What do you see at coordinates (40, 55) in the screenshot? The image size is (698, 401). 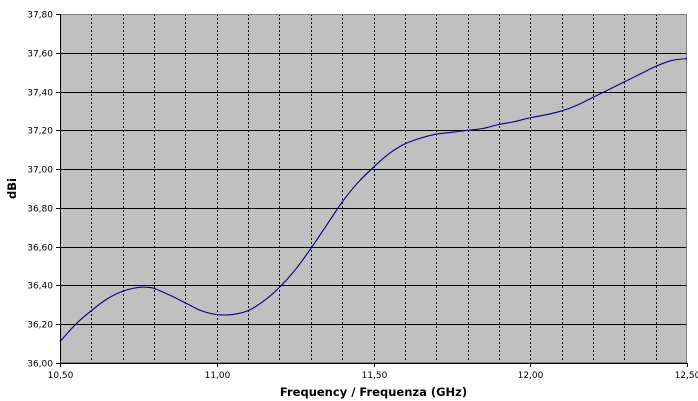 I see `y-tick-label: 37,60` at bounding box center [40, 55].